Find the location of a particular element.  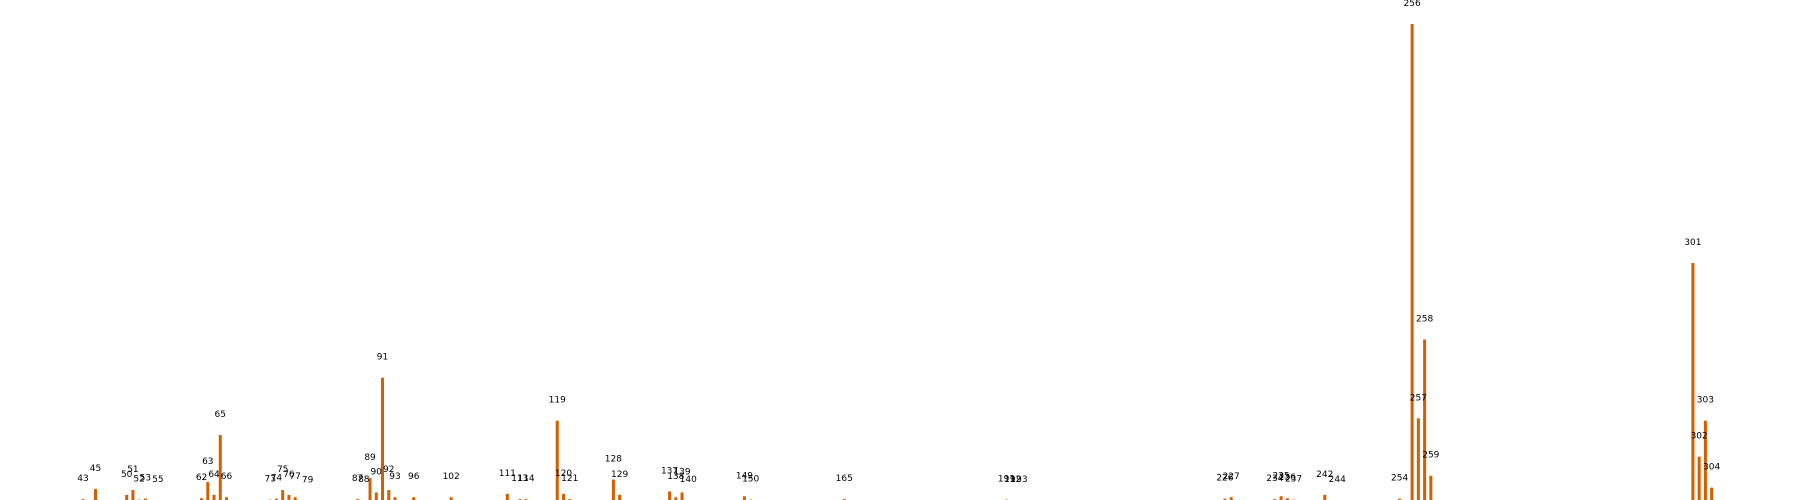

bar-label-139: 139 is located at coordinates (681, 472).